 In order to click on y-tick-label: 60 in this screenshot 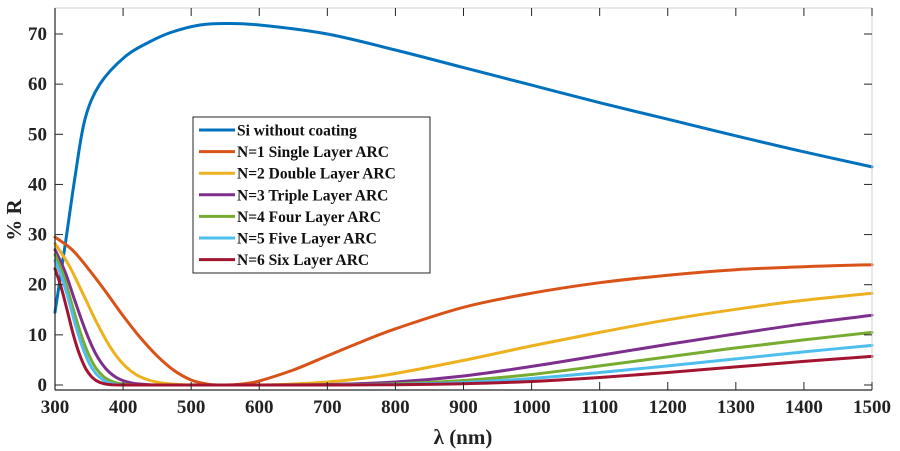, I will do `click(37, 84)`.